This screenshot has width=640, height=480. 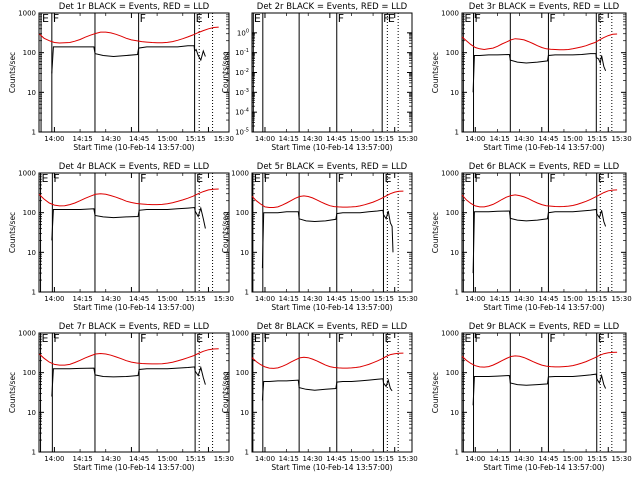 What do you see at coordinates (332, 167) in the screenshot?
I see `plot-title: Det 5r BLACK = Events, RED = LLD` at bounding box center [332, 167].